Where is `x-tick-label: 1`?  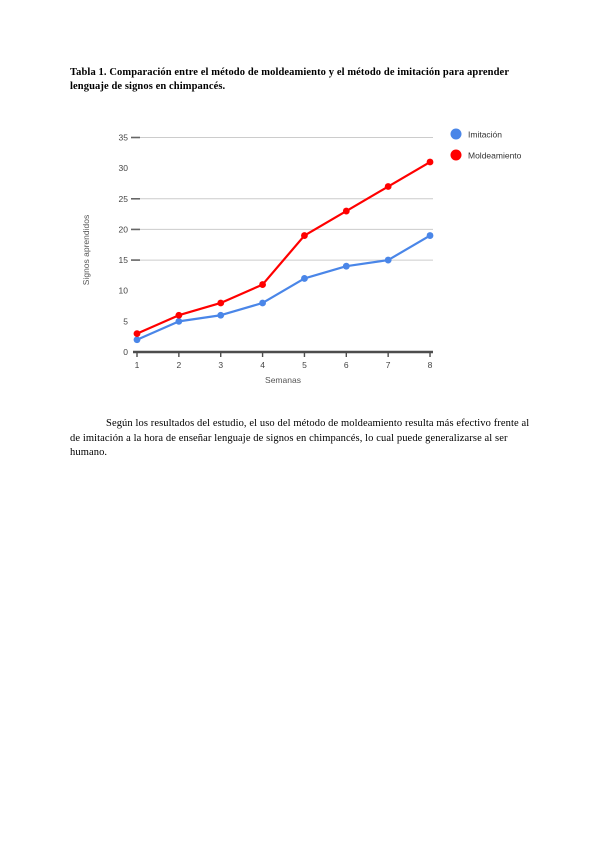 x-tick-label: 1 is located at coordinates (137, 365).